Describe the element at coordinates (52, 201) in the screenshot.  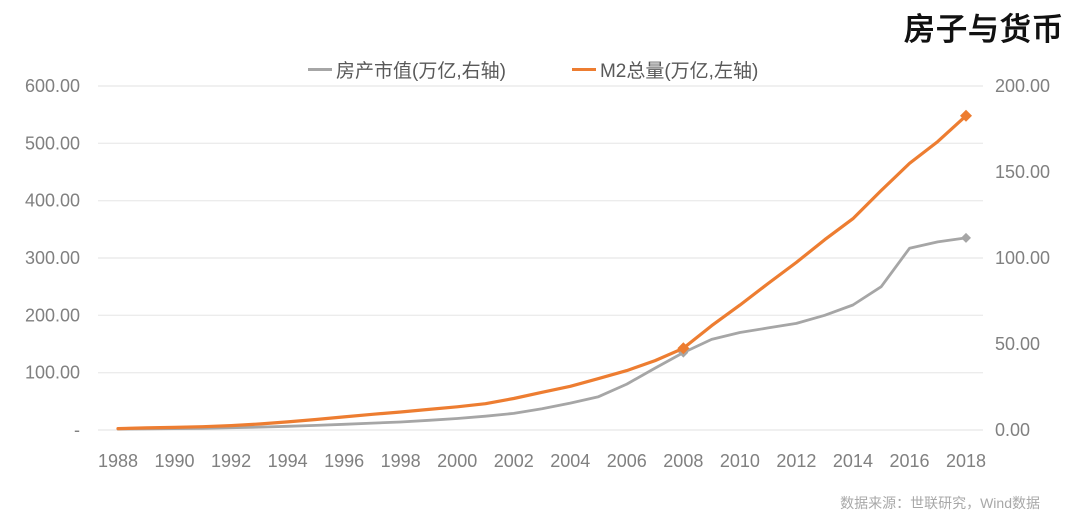
I see `left-axis-tick-label: 400.00` at that location.